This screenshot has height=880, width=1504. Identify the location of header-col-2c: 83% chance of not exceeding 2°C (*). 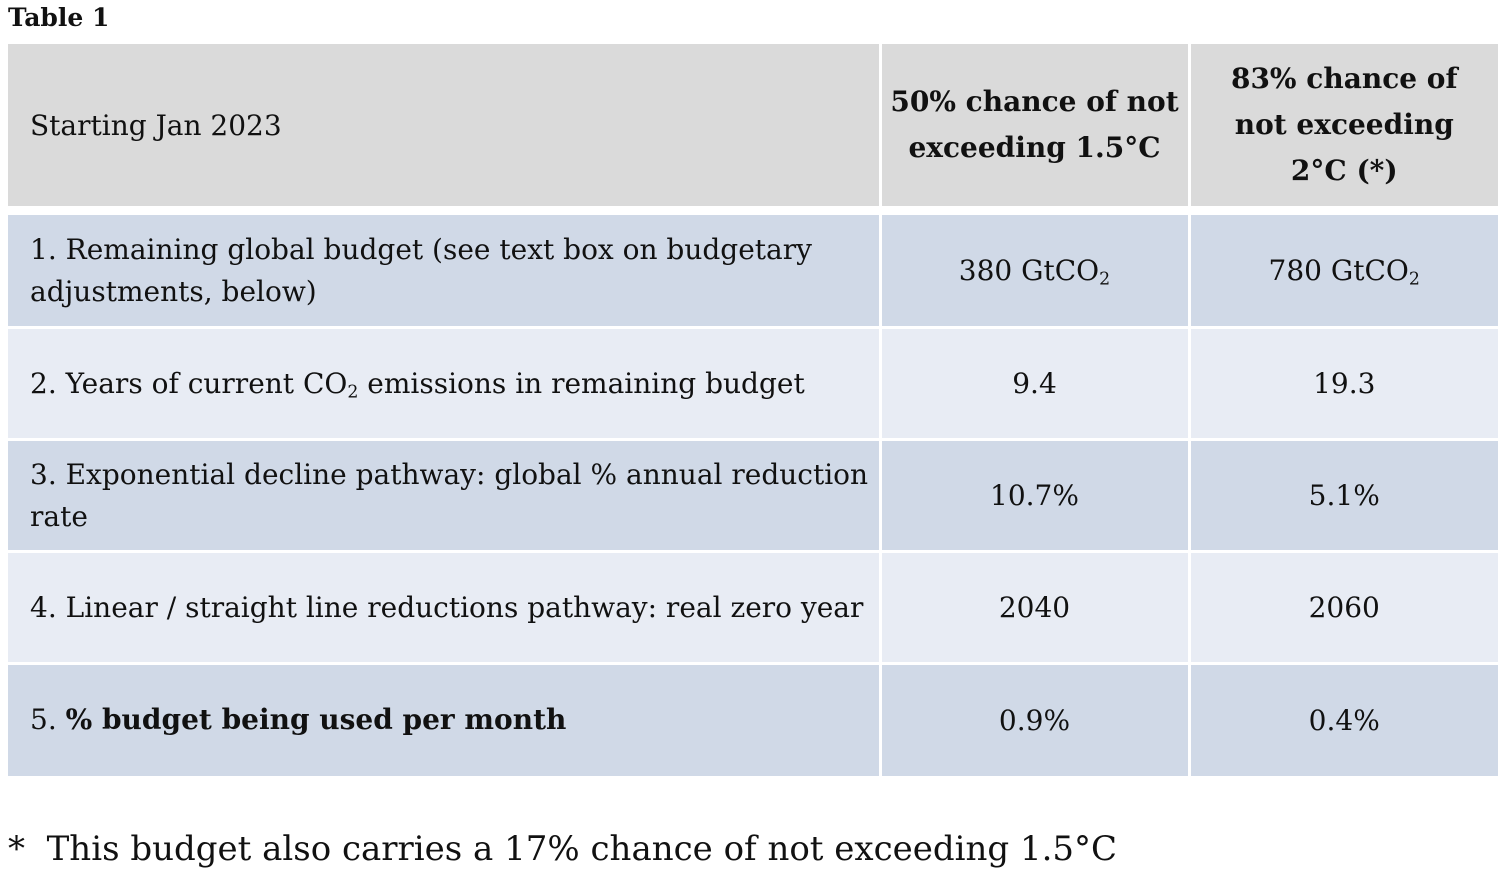
(1342, 125).